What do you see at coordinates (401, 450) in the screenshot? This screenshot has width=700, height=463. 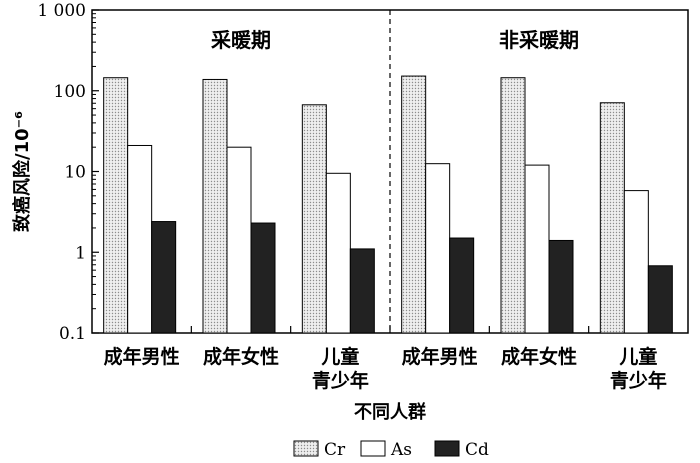 I see `legend-label: As` at bounding box center [401, 450].